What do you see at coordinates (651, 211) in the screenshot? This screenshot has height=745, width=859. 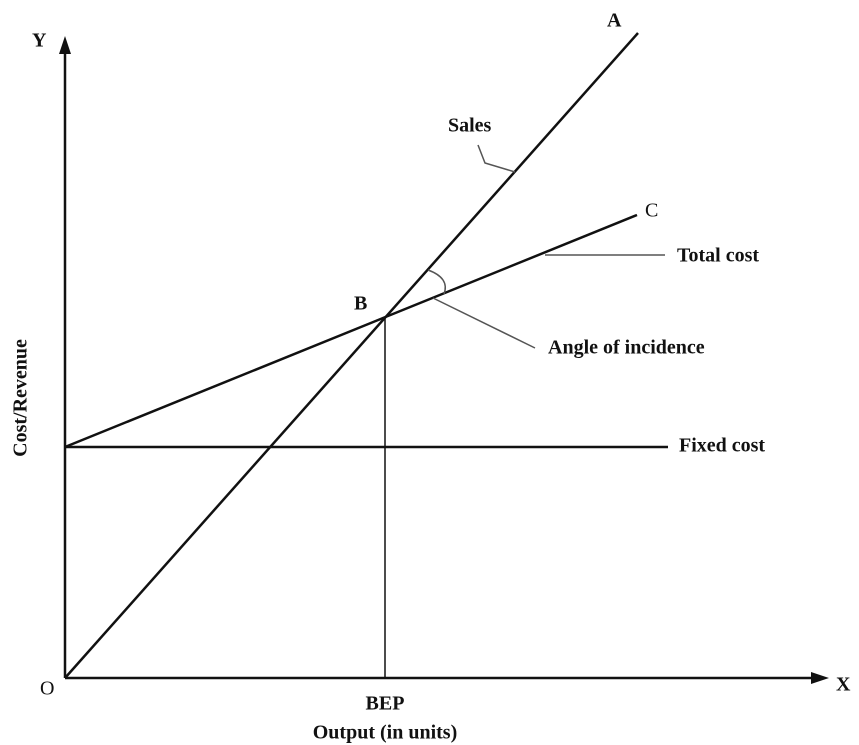 I see `point-c: C` at bounding box center [651, 211].